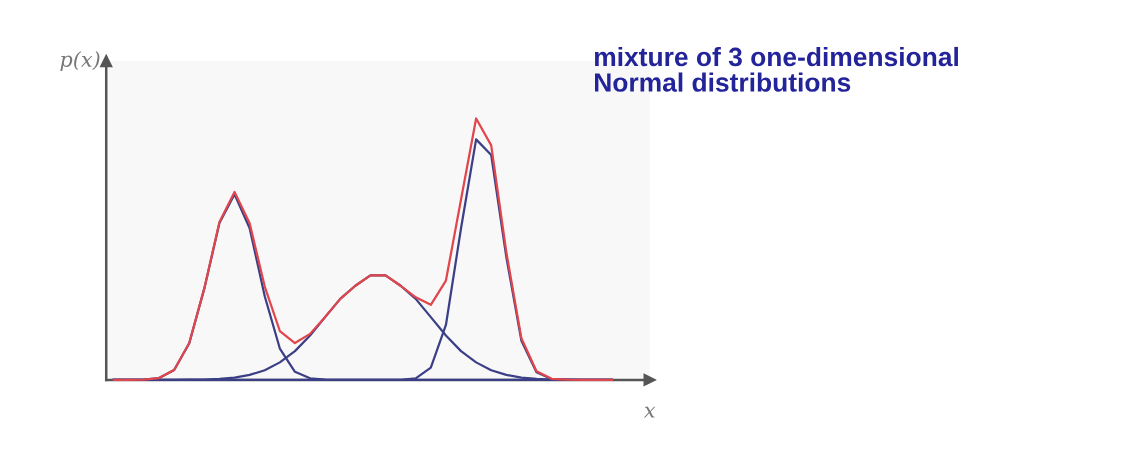 The image size is (1130, 469). Describe the element at coordinates (649, 412) in the screenshot. I see `x-axis-title: x` at that location.